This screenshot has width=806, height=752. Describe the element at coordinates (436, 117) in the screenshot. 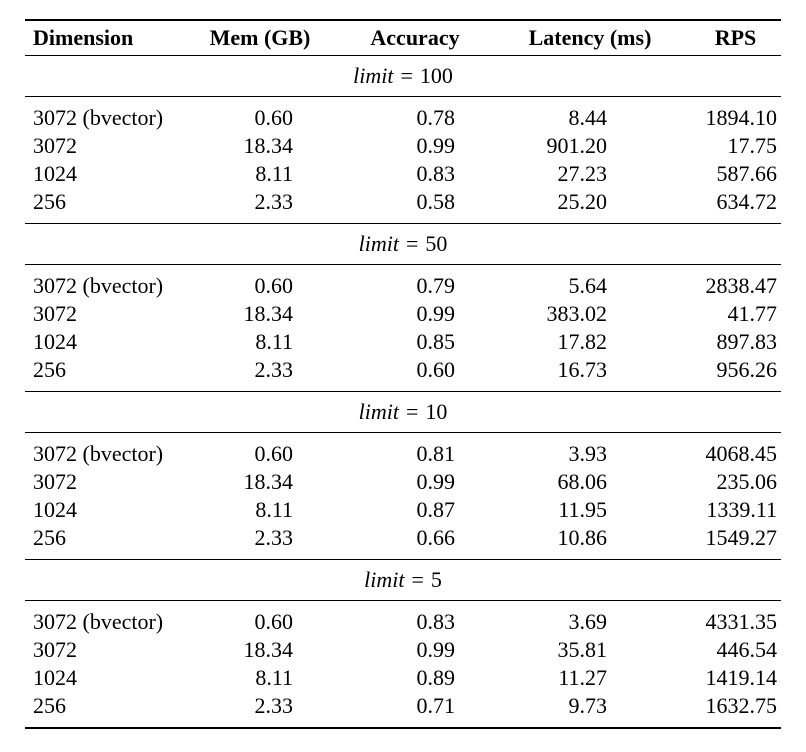

I see `cell-accuracy: 0.78` at that location.